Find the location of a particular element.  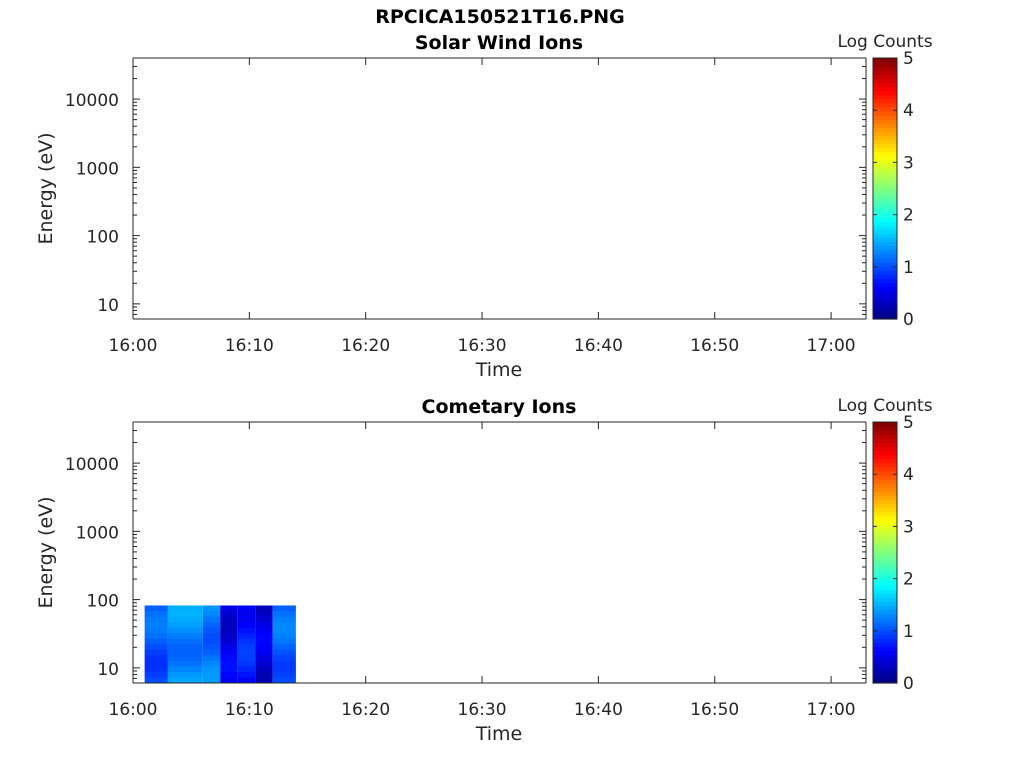

panel-title: Cometary Ions is located at coordinates (499, 407).